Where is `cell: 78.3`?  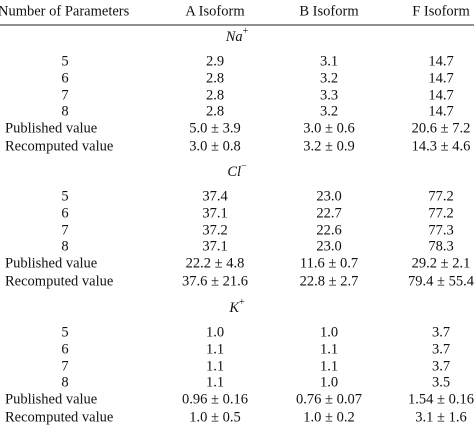 cell: 78.3 is located at coordinates (440, 246).